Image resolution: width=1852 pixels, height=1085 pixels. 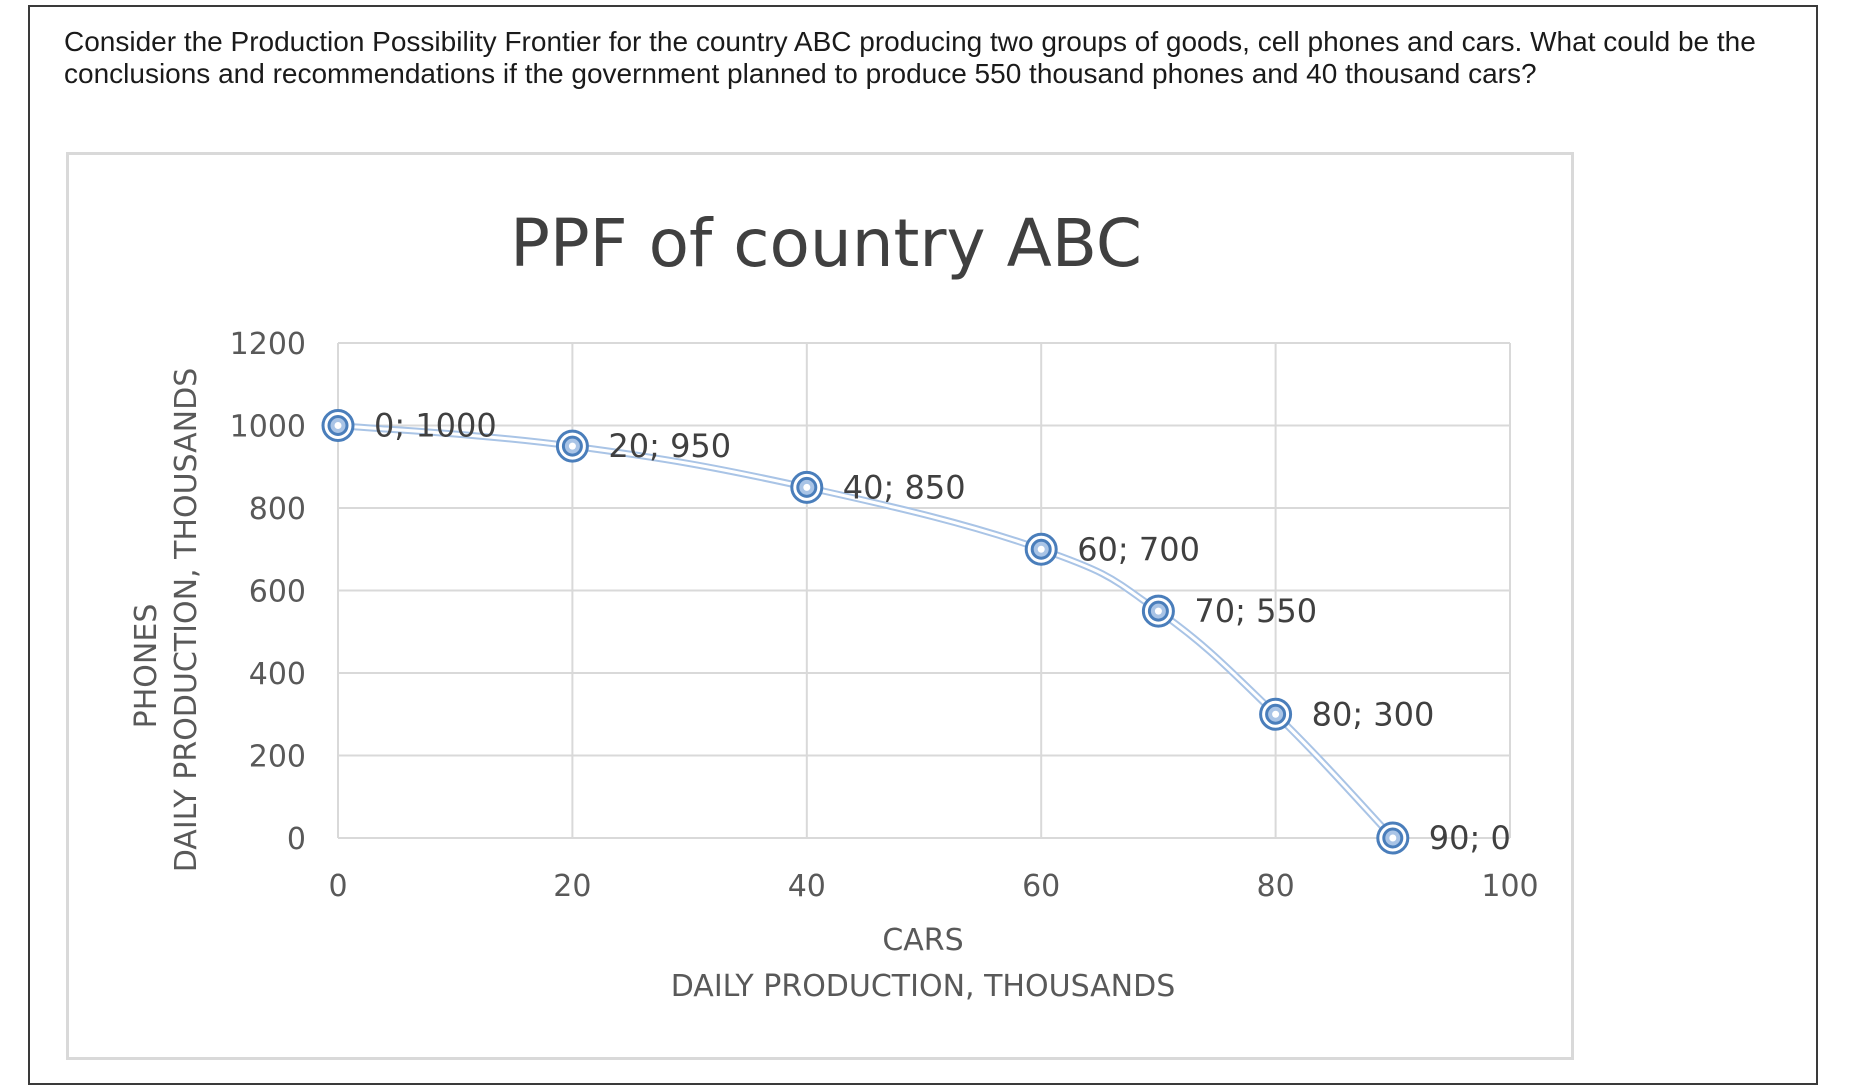 I want to click on data-label-60: 60; 700, so click(x=1138, y=549).